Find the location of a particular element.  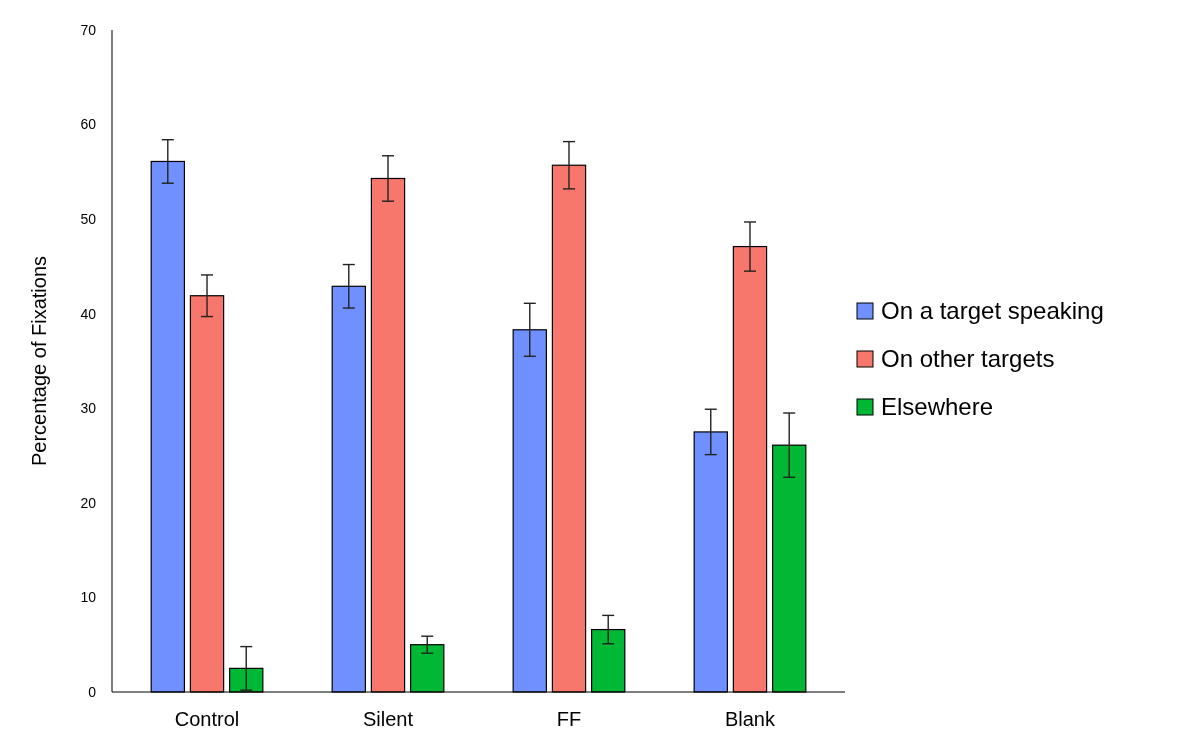

legend-label: On a target speaking is located at coordinates (992, 311).